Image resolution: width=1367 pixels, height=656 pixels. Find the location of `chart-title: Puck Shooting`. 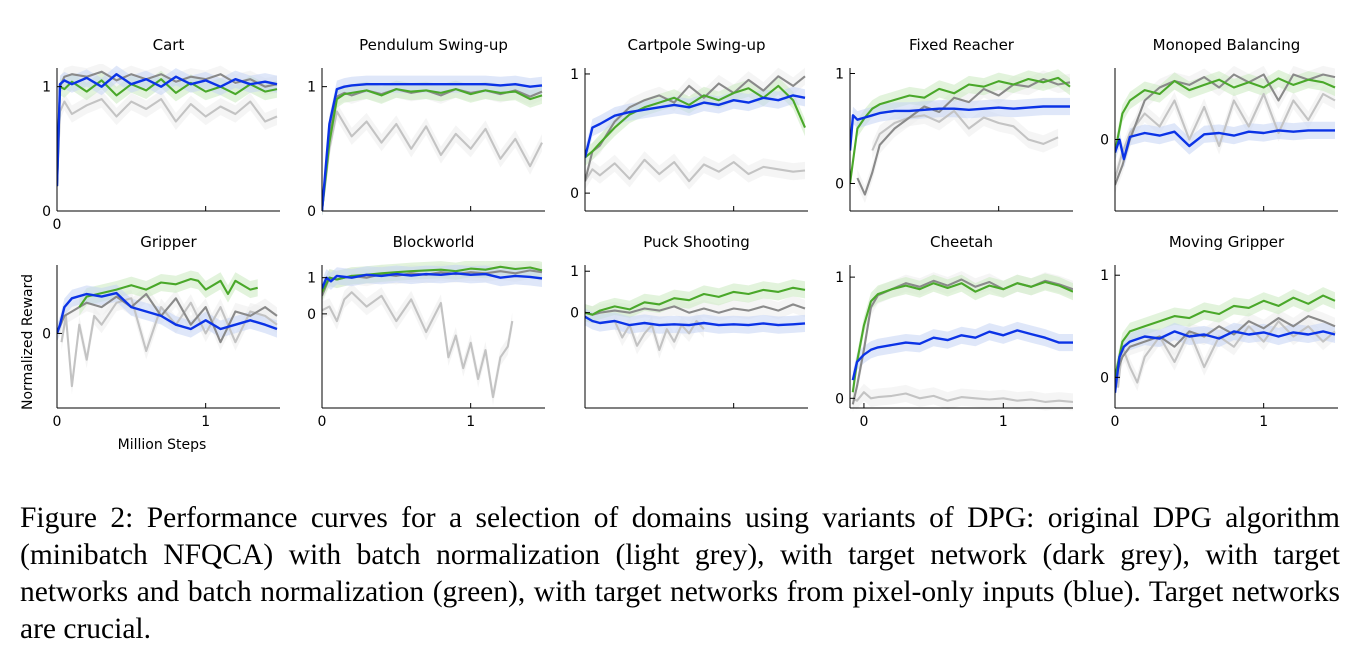

chart-title: Puck Shooting is located at coordinates (696, 242).